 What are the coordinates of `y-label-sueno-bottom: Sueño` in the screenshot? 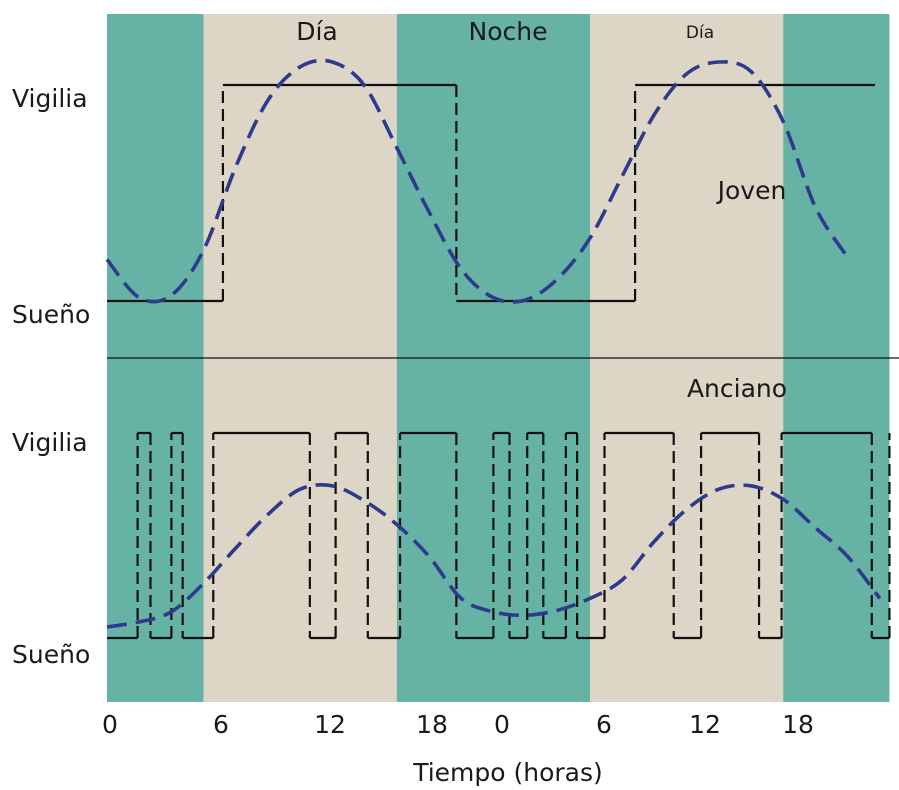 It's located at (51, 654).